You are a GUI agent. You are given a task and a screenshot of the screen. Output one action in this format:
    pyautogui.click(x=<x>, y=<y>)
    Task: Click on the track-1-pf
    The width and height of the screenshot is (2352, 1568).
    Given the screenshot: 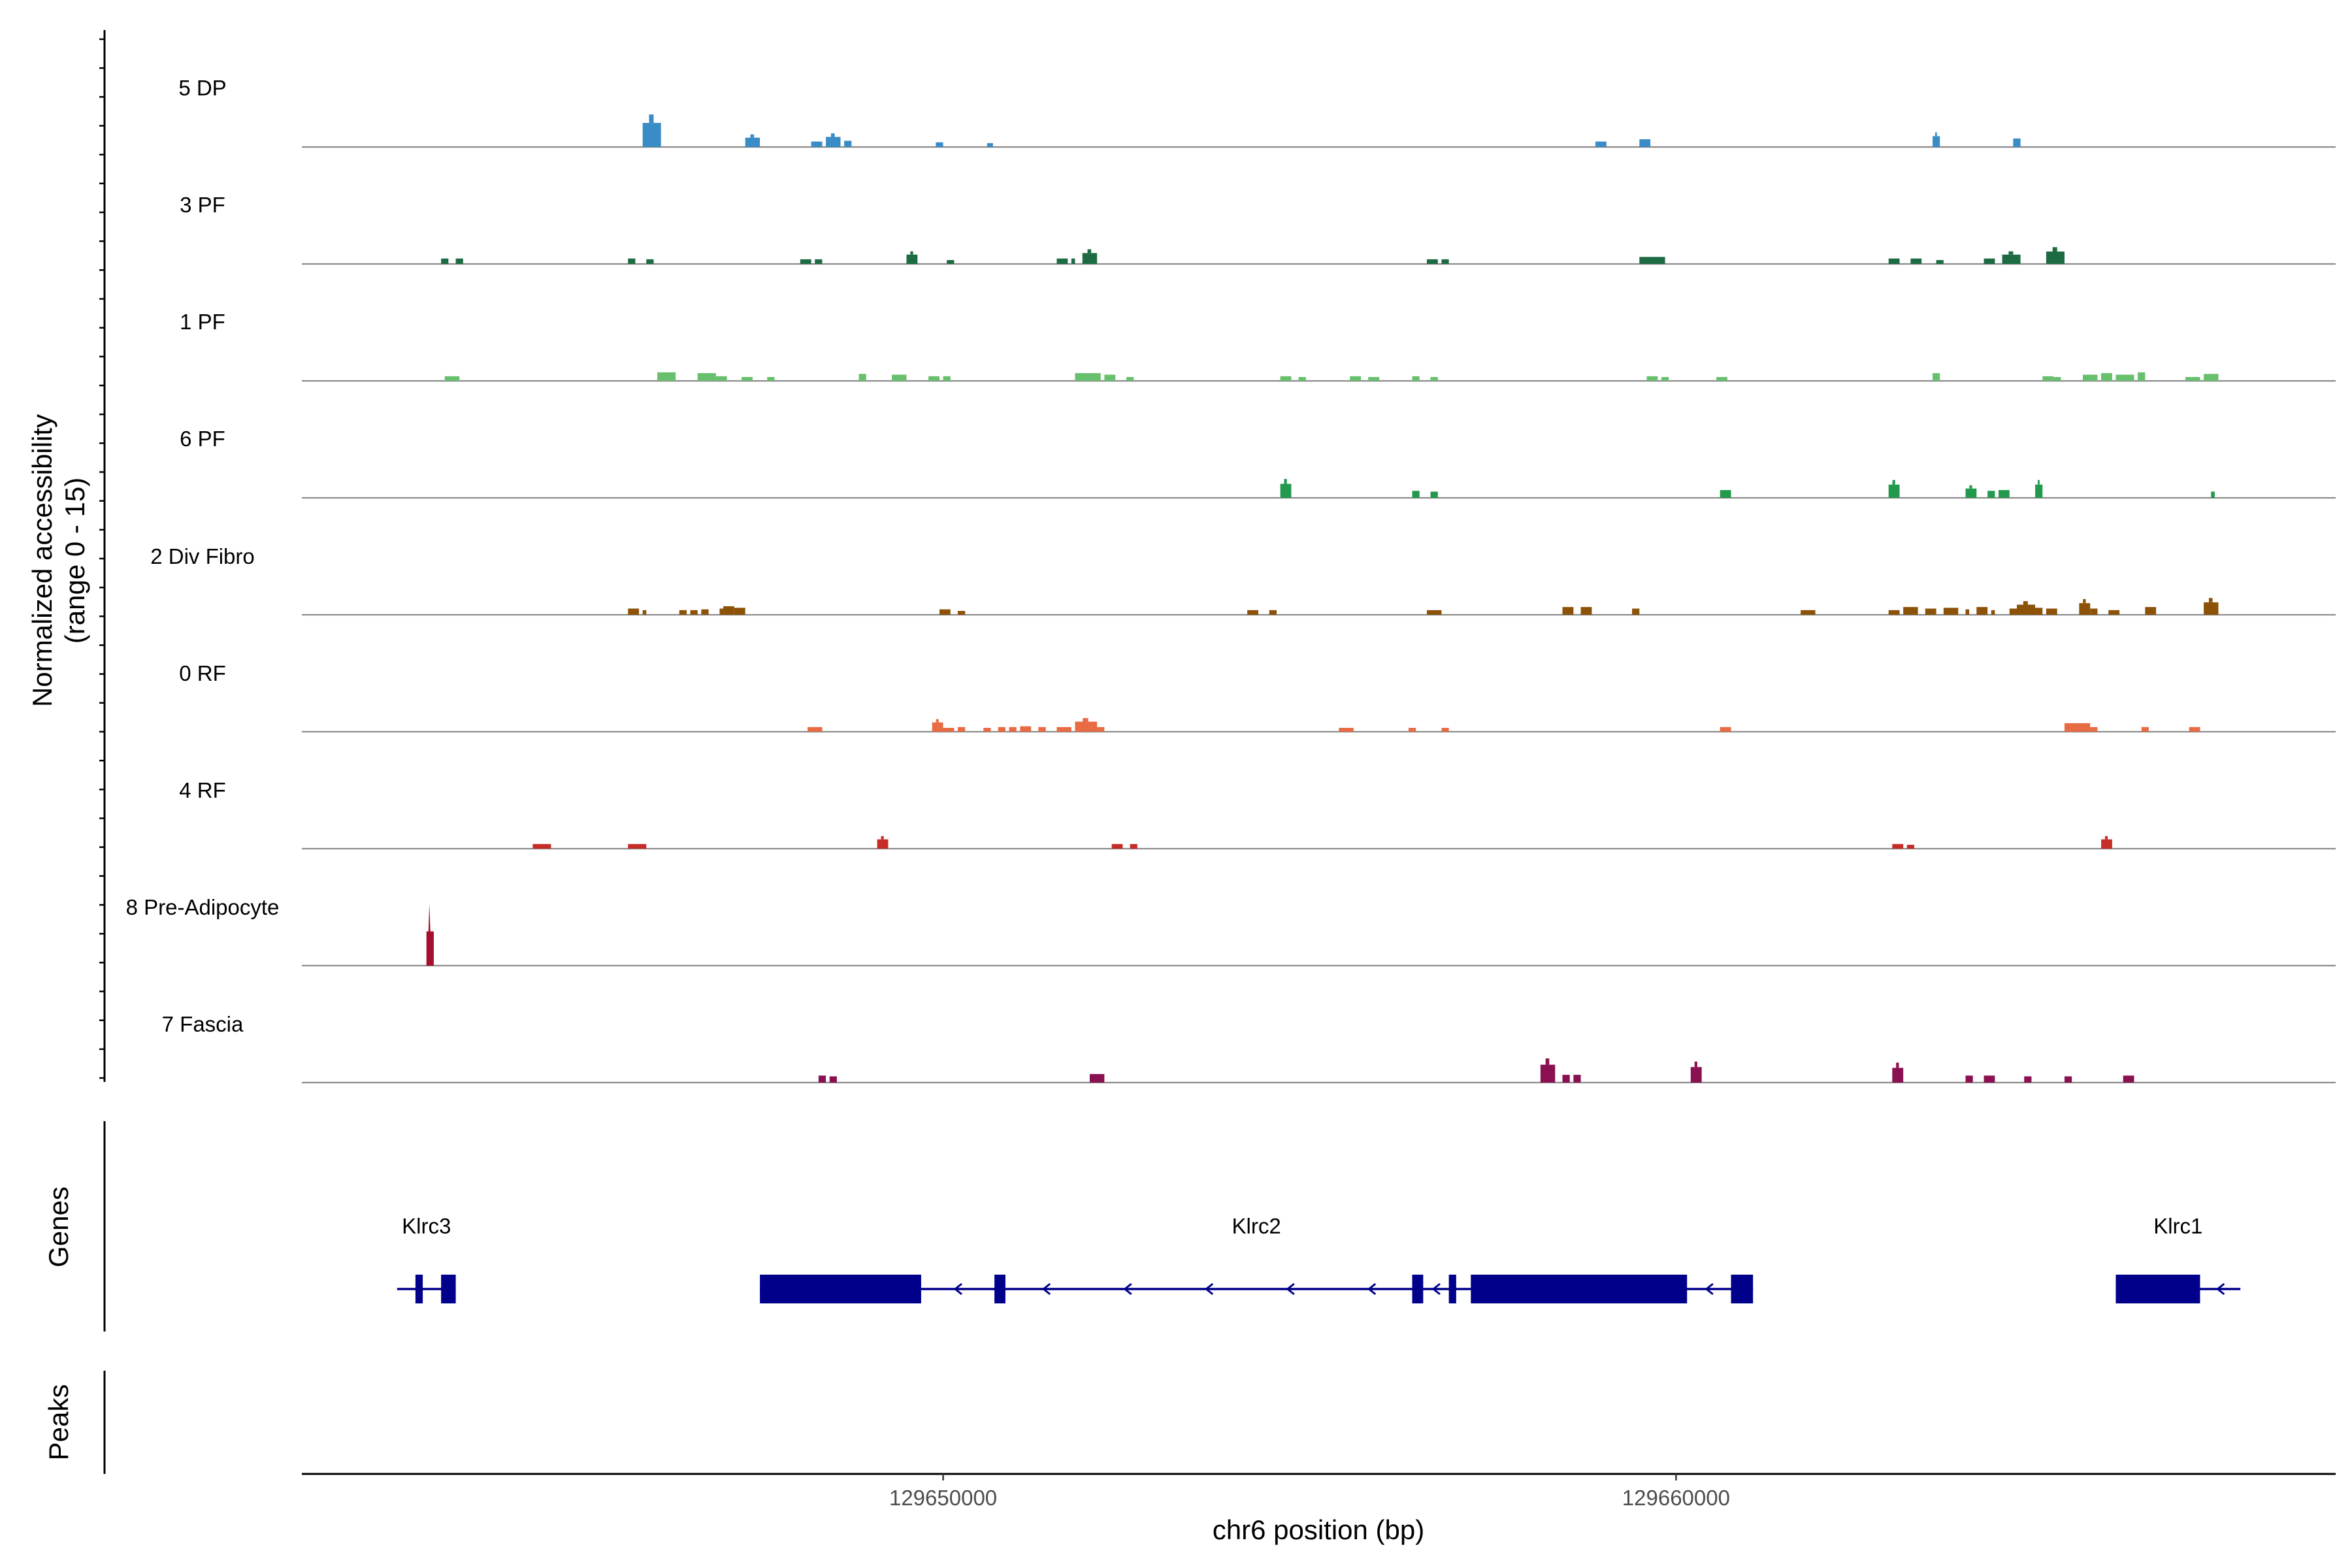 What is the action you would take?
    pyautogui.click(x=1319, y=377)
    